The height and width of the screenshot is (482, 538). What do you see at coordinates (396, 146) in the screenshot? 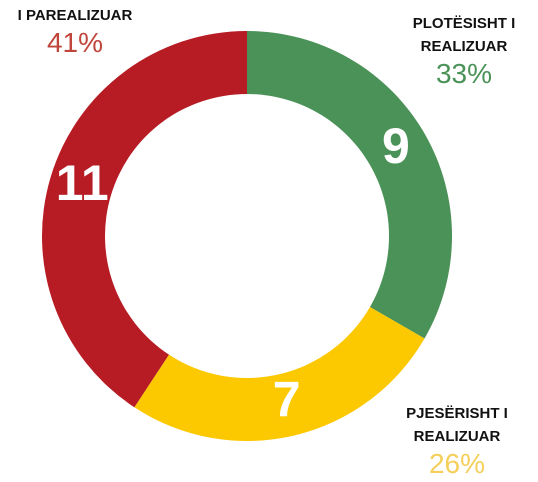
I see `value-label: 9` at bounding box center [396, 146].